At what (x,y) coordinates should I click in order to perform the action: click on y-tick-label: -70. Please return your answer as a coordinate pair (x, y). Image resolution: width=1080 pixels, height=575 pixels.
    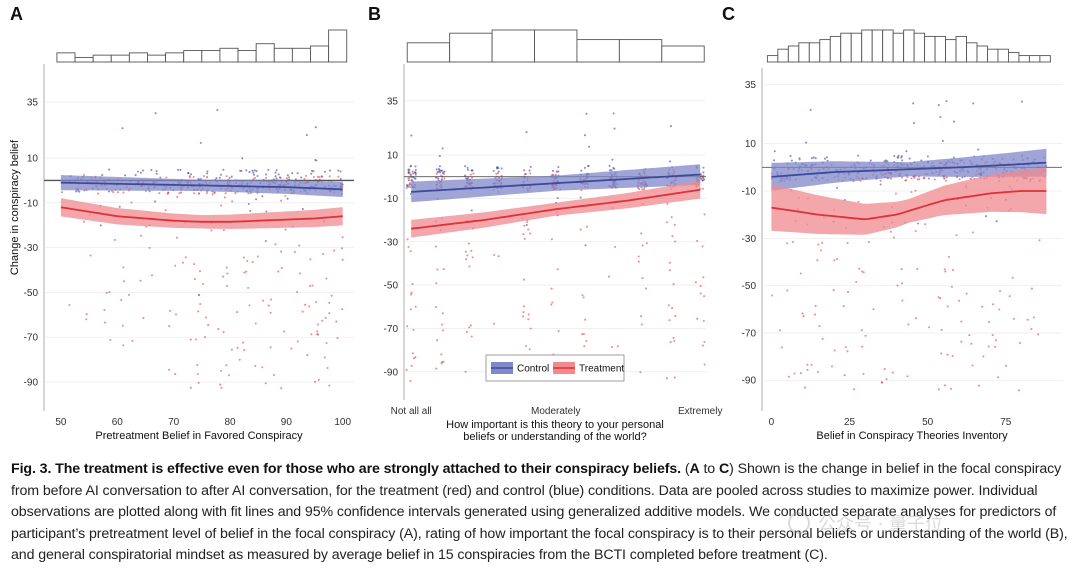
    Looking at the image, I should click on (749, 333).